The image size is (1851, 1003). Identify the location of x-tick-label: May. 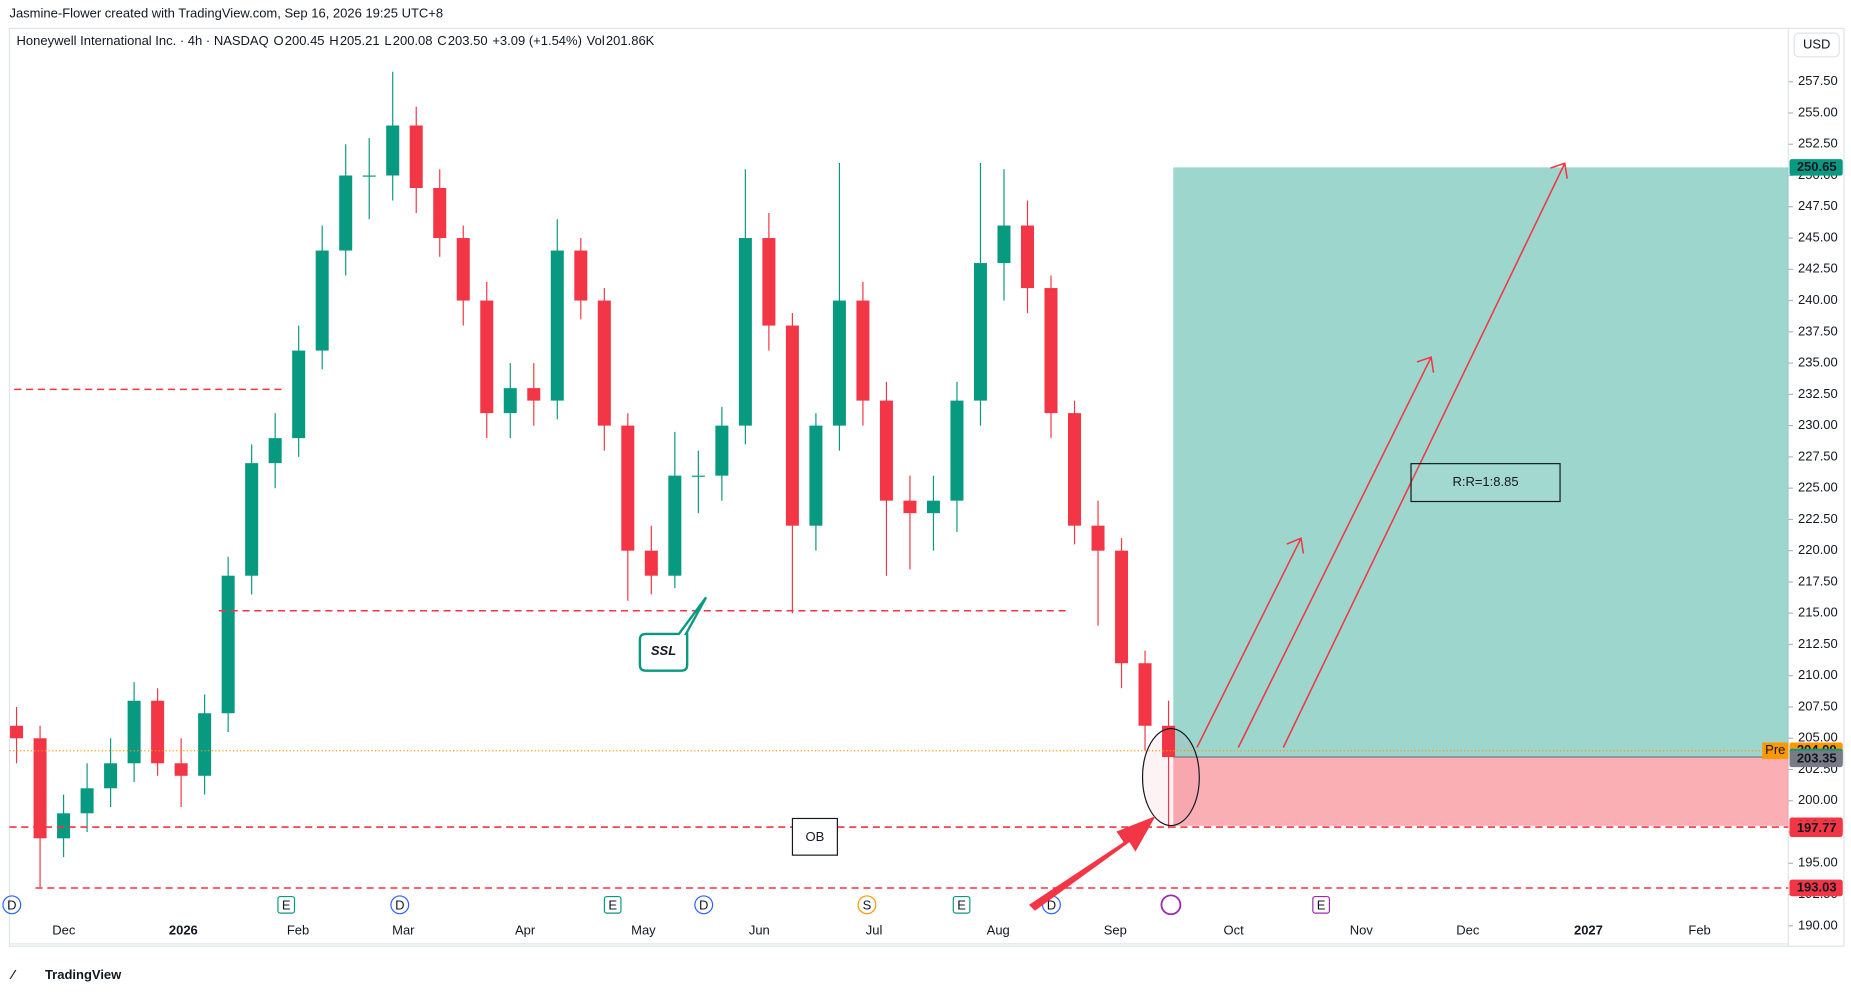
(643, 929).